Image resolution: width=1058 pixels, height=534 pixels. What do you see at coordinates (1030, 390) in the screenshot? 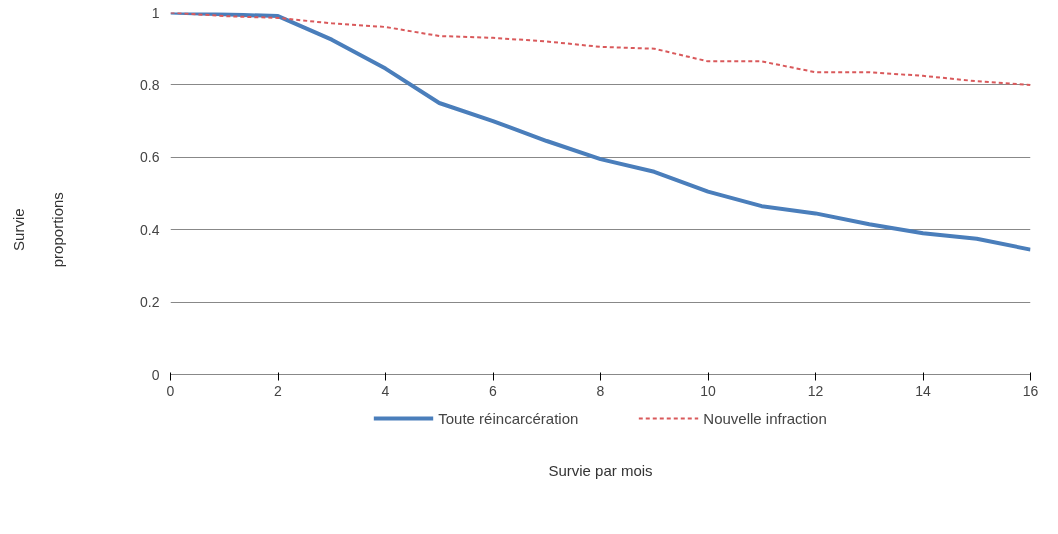
I see `x-tick-label: 16` at bounding box center [1030, 390].